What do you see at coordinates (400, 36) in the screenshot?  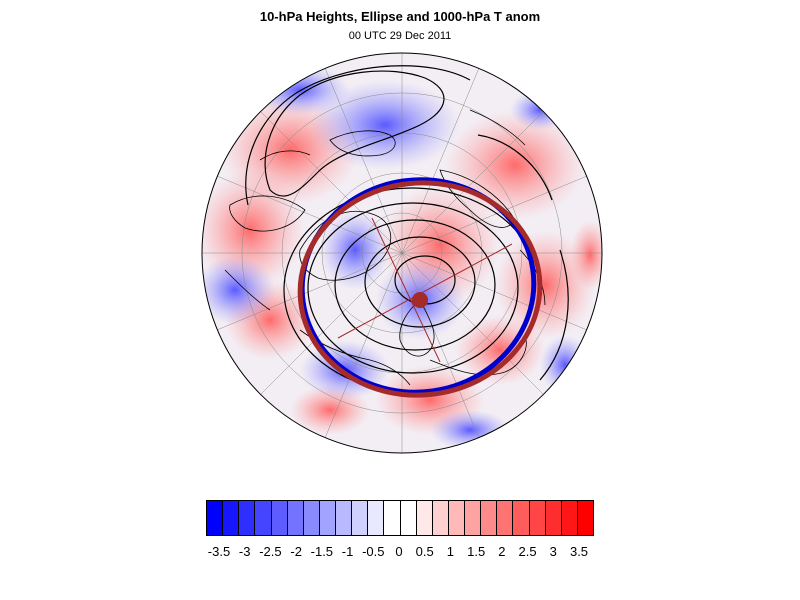 I see `map-subtitle: 00 UTC 29 Dec 2011` at bounding box center [400, 36].